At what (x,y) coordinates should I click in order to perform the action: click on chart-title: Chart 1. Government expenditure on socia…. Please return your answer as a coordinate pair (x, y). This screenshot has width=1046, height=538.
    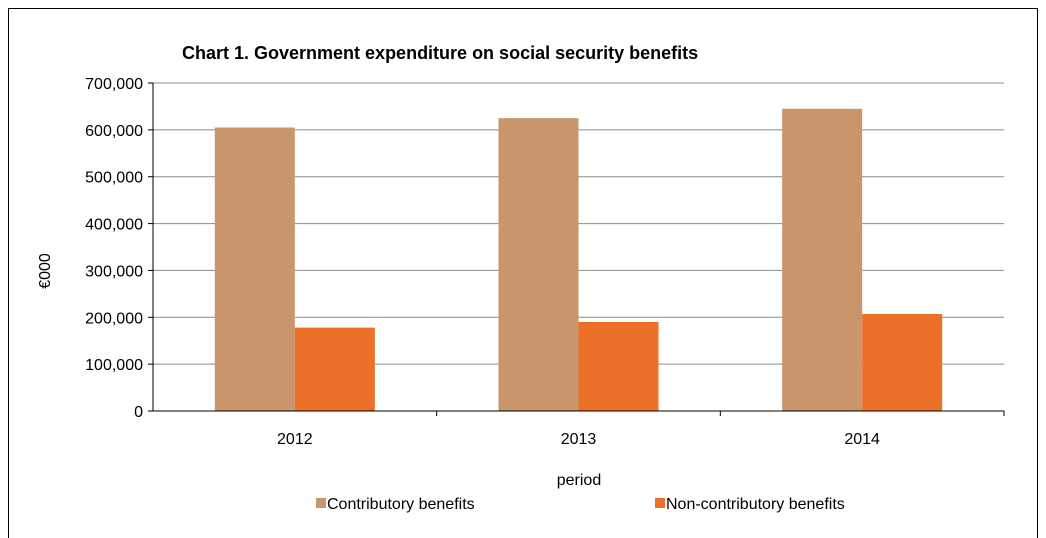
    Looking at the image, I should click on (440, 53).